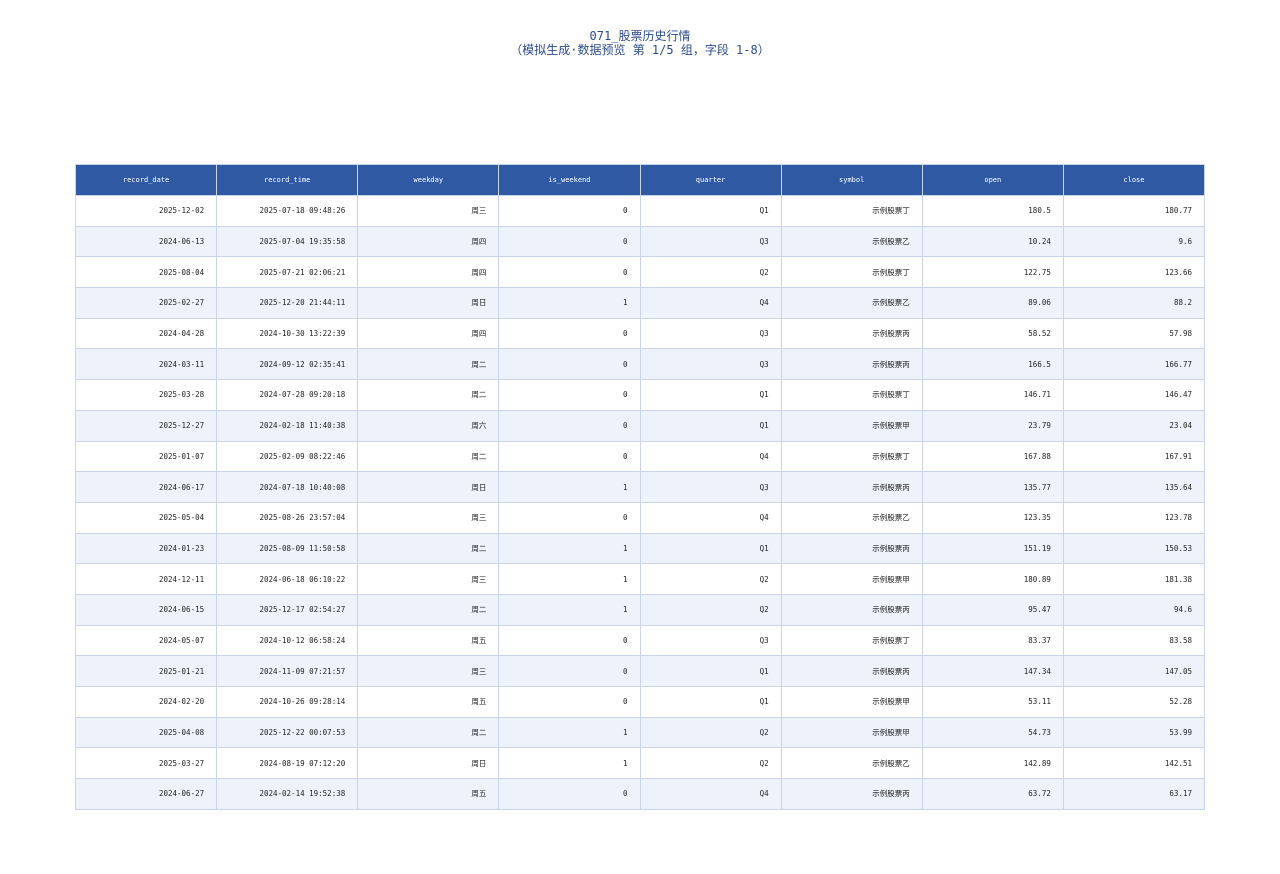 This screenshot has height=874, width=1280. What do you see at coordinates (1134, 548) in the screenshot?
I see `table-cell: 150.53` at bounding box center [1134, 548].